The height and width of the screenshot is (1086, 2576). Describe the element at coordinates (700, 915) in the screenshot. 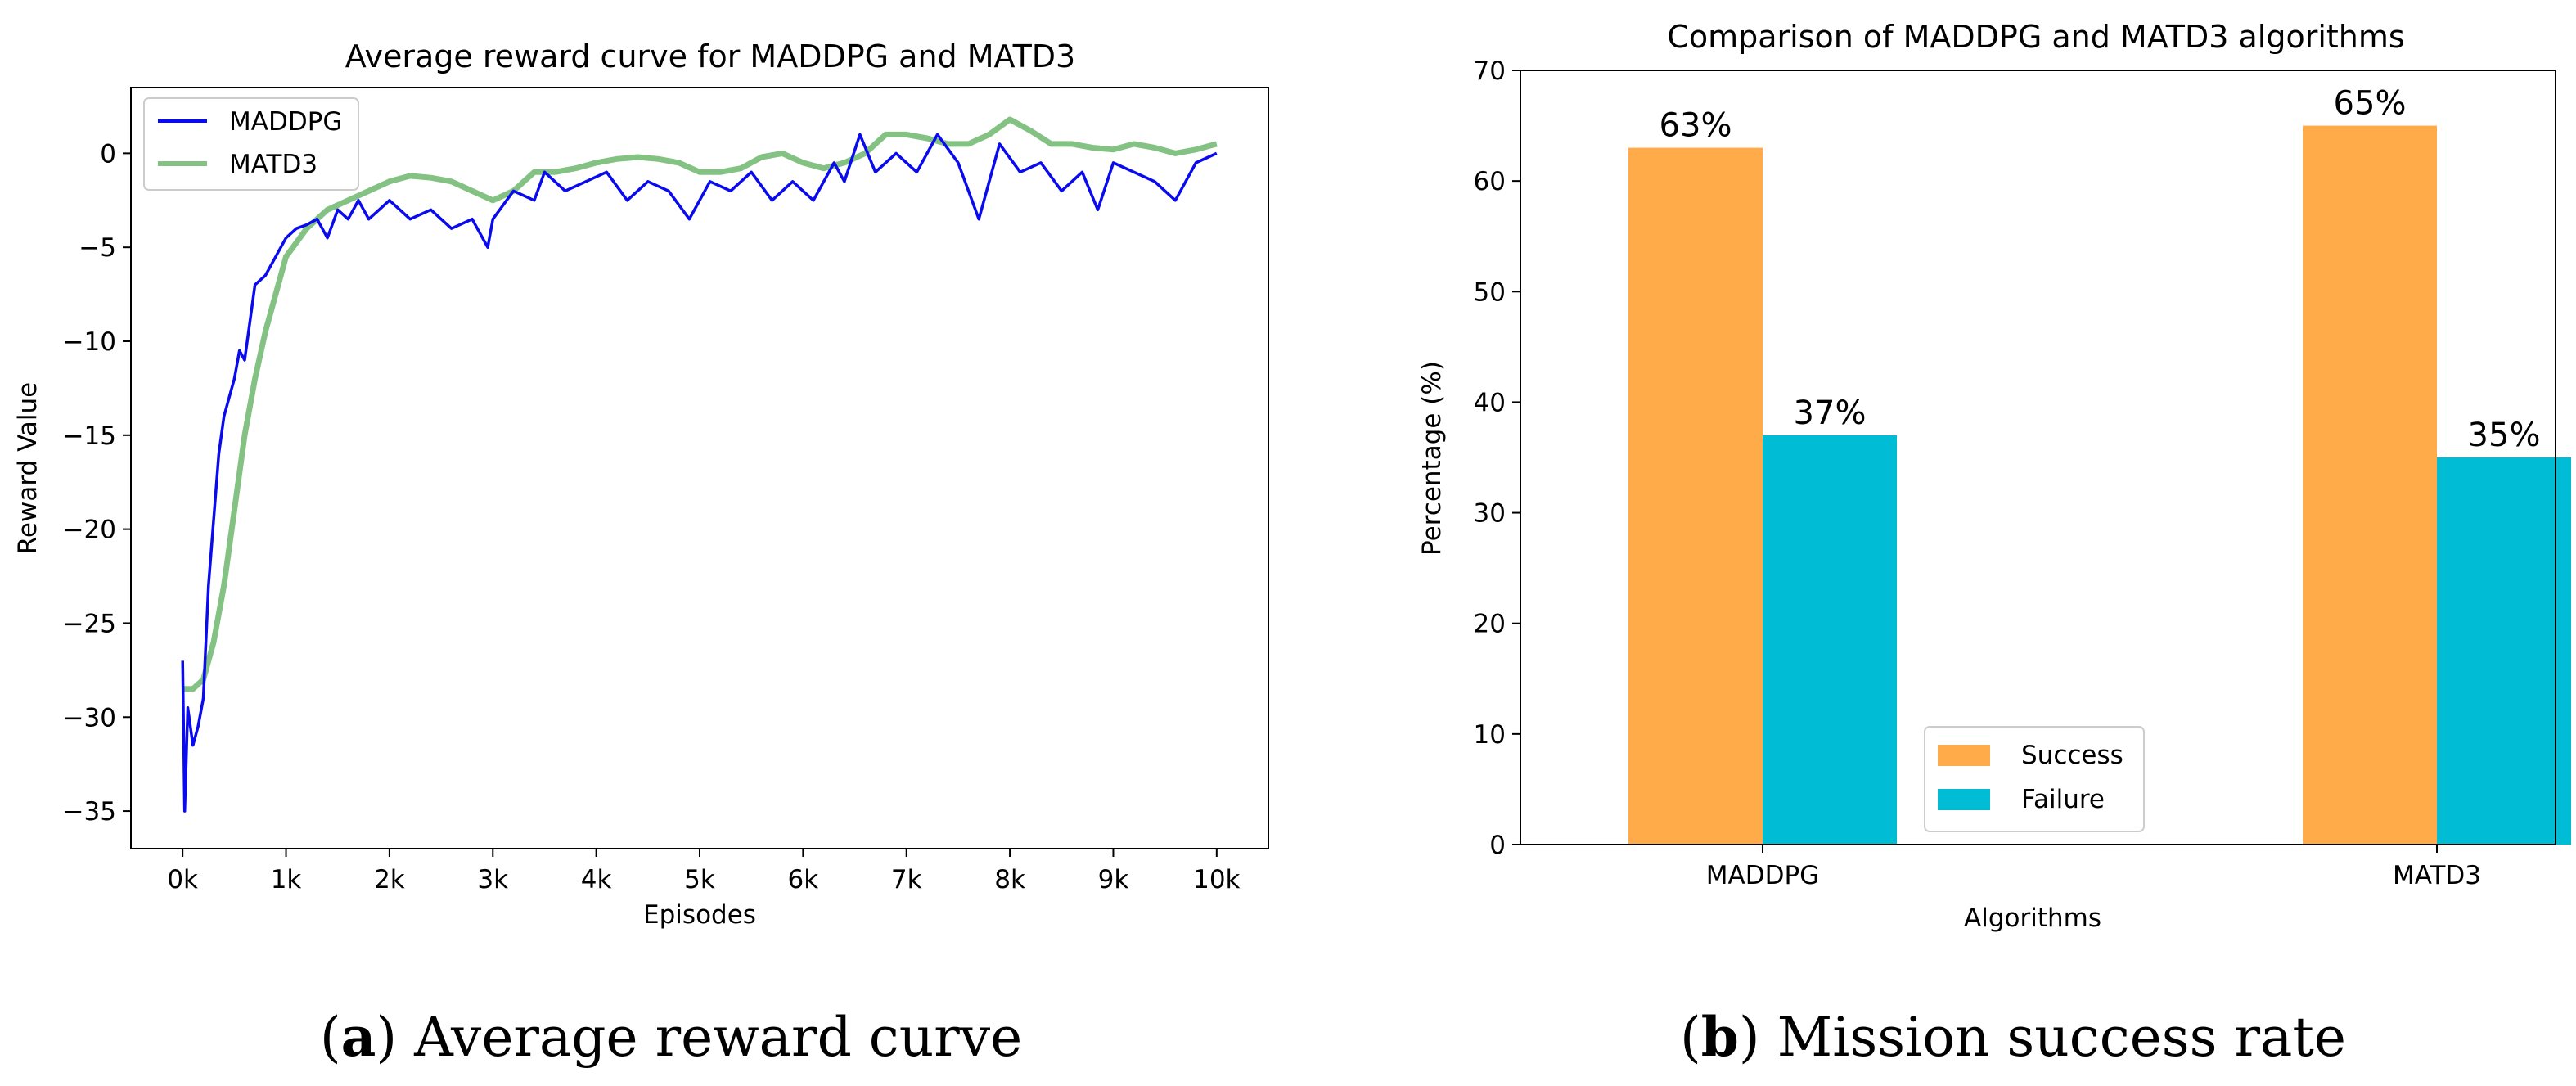

I see `reward-x-axis-label: Episodes` at that location.